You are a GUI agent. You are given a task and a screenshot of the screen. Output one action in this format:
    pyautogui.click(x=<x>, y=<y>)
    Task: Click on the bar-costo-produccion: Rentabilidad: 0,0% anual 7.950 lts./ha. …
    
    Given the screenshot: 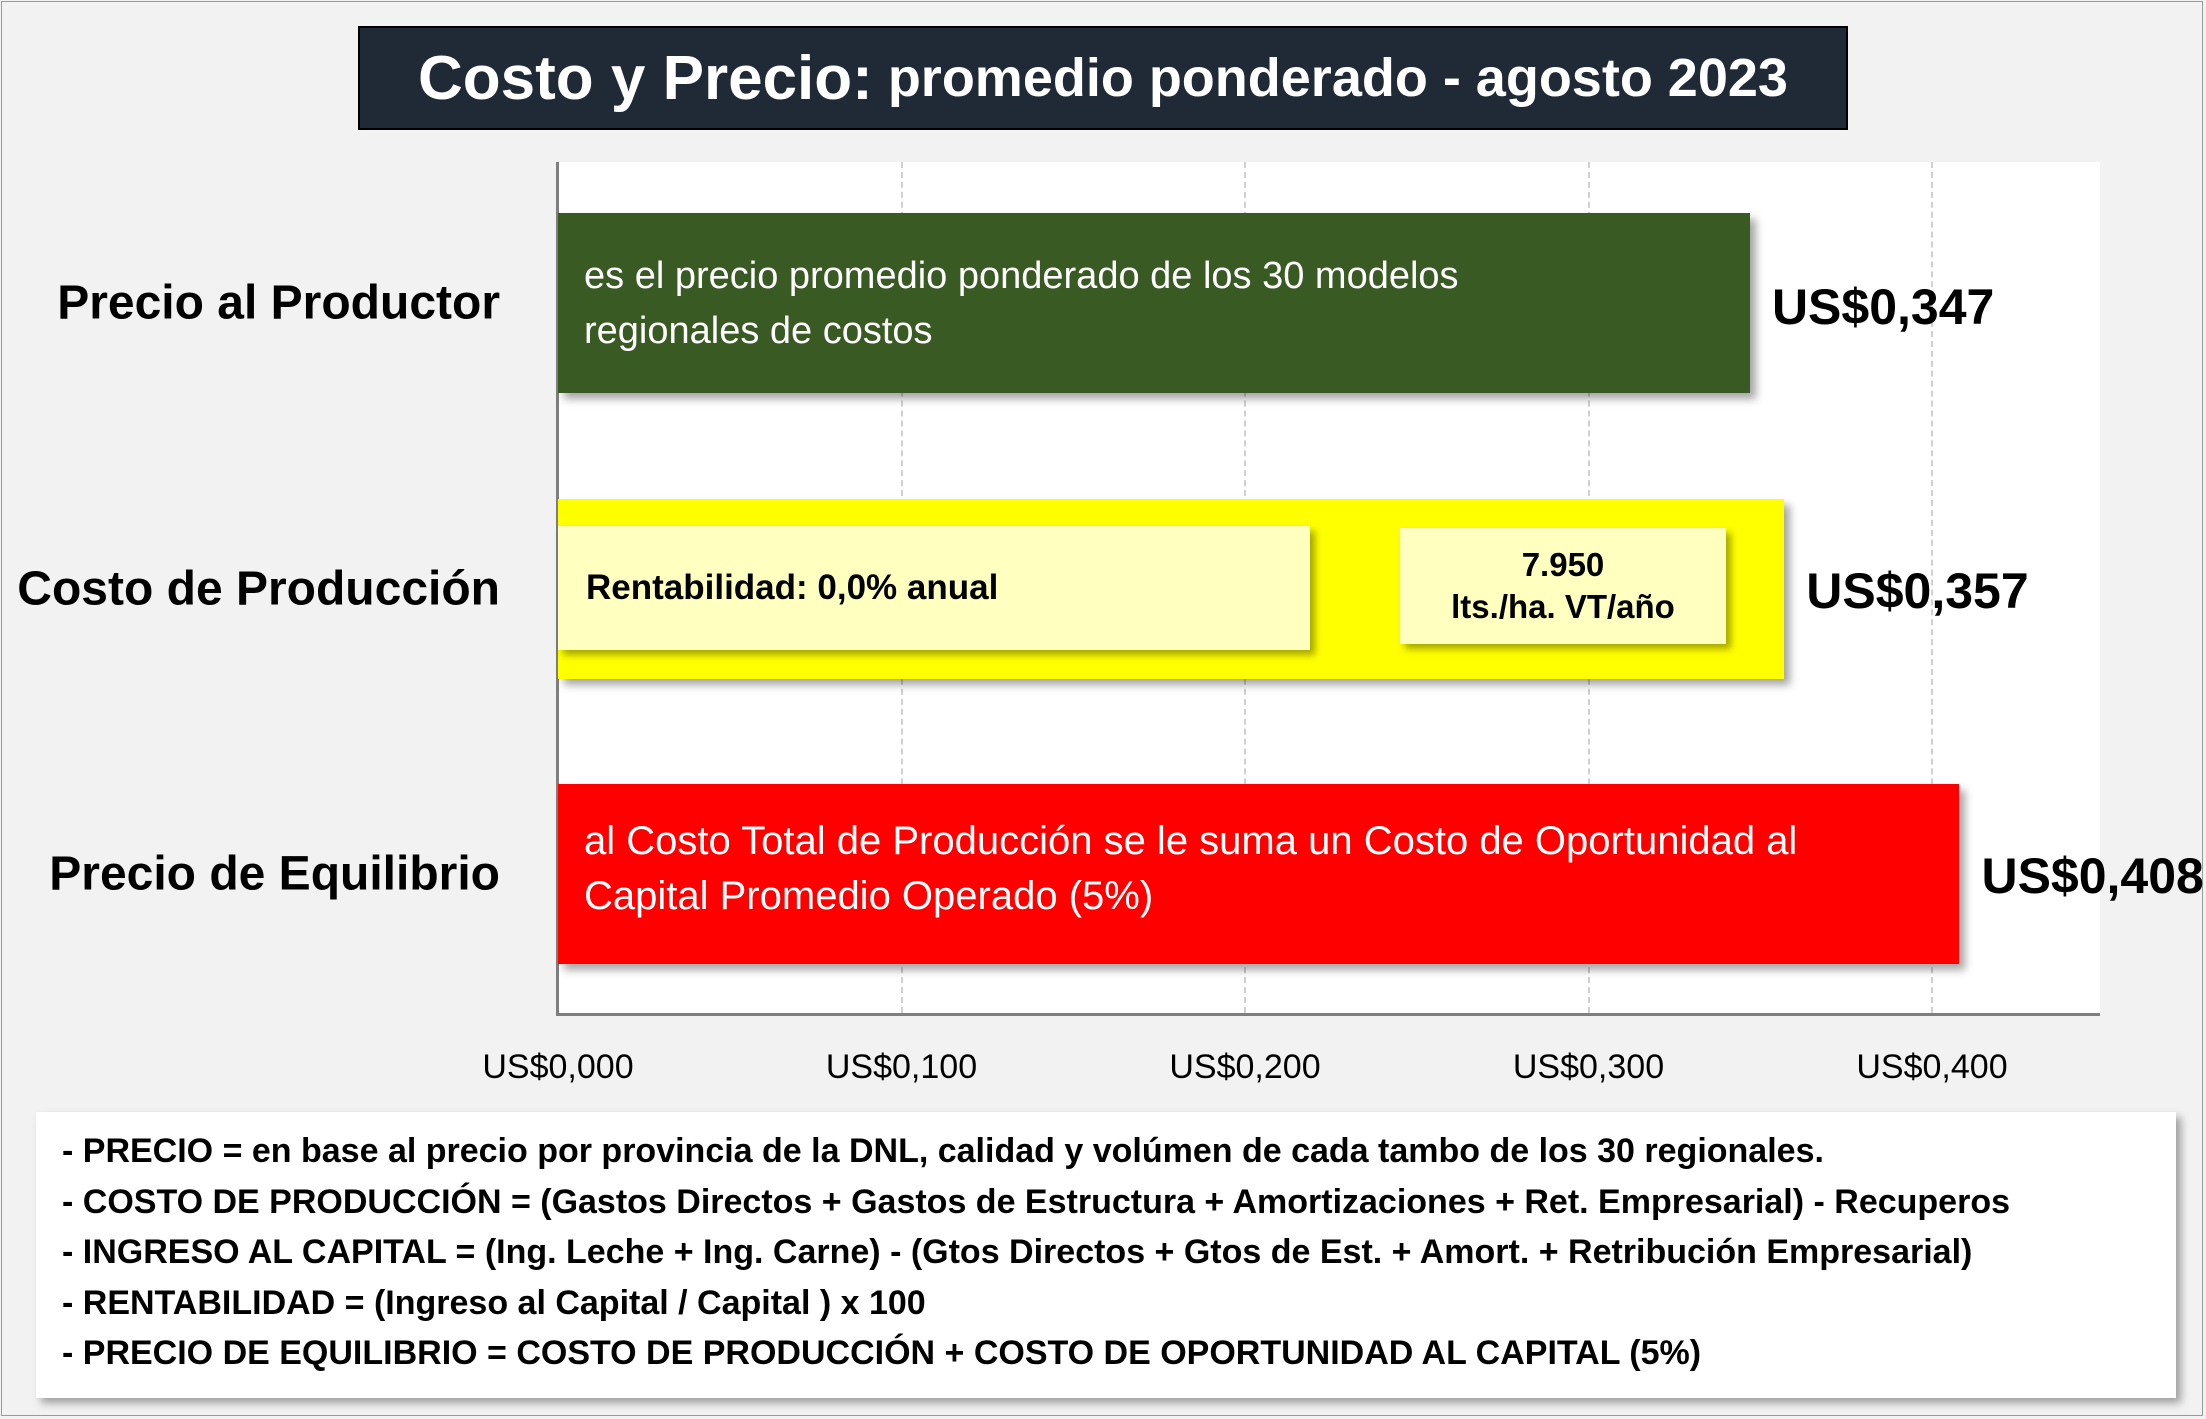 What is the action you would take?
    pyautogui.click(x=1171, y=589)
    